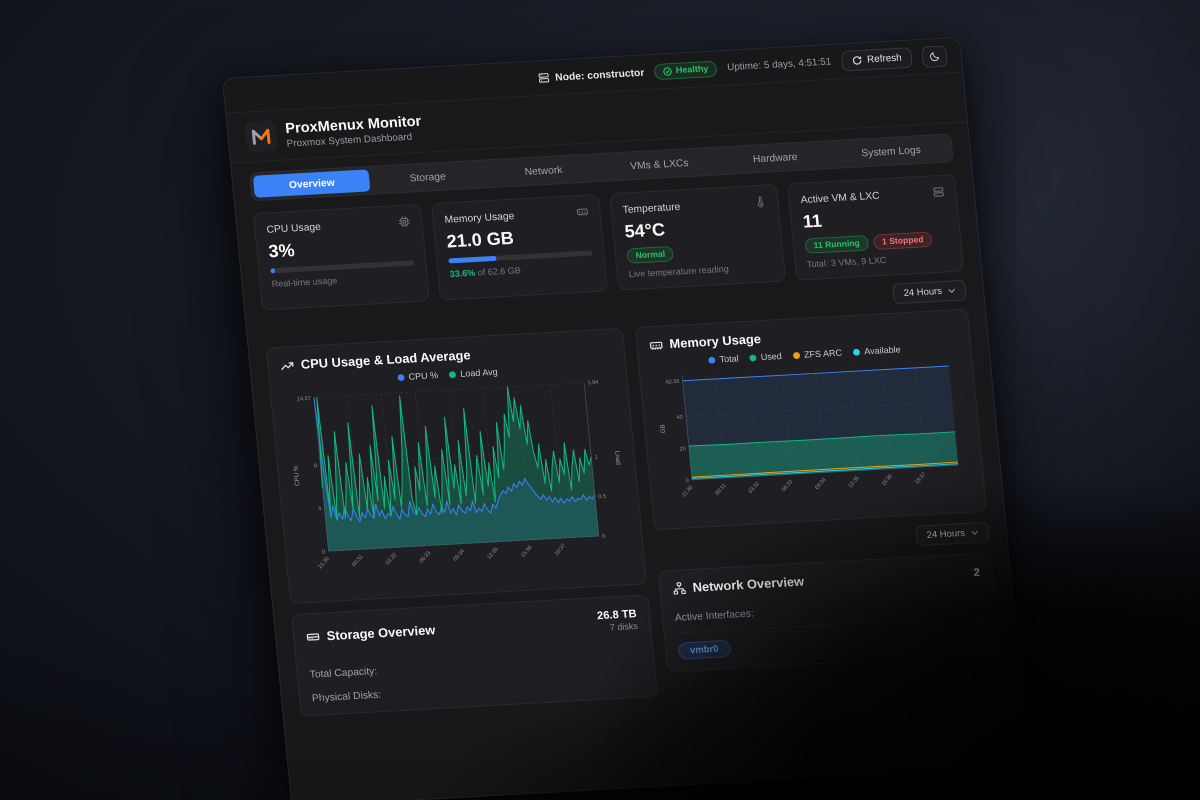 The height and width of the screenshot is (800, 1200). I want to click on legend-item: Available, so click(876, 351).